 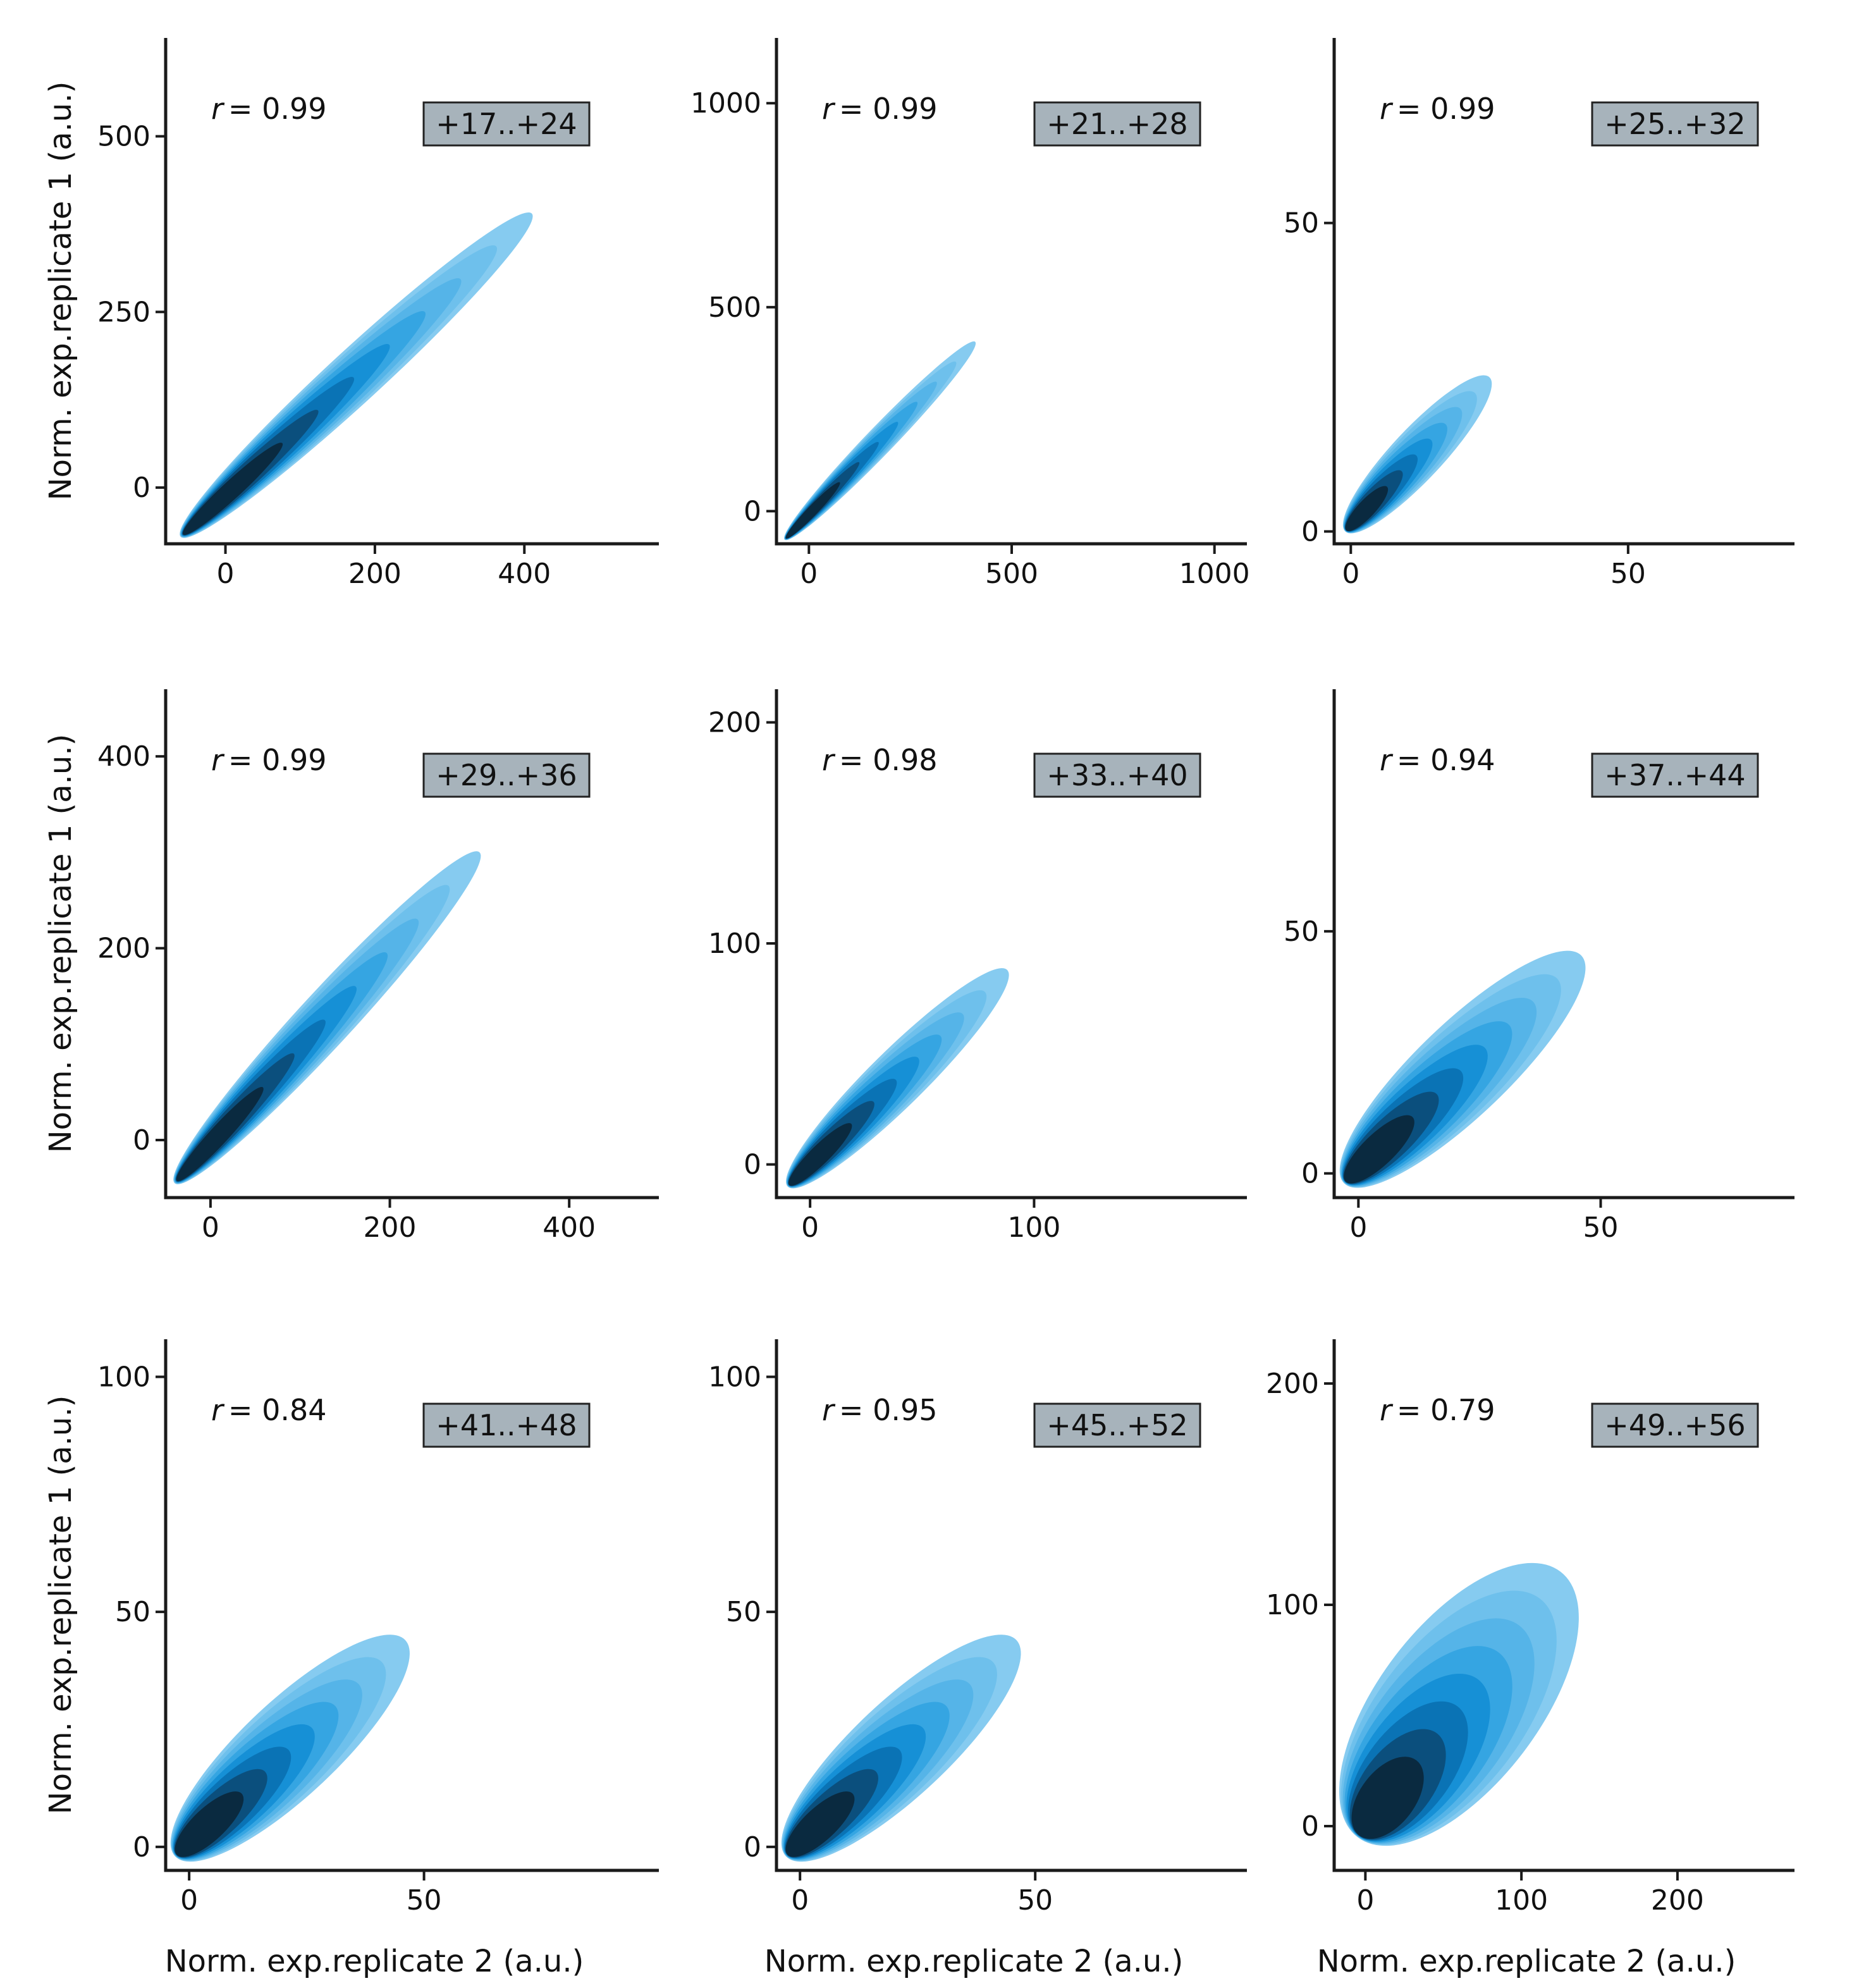 I want to click on panel-title: +49..+56, so click(x=1674, y=1425).